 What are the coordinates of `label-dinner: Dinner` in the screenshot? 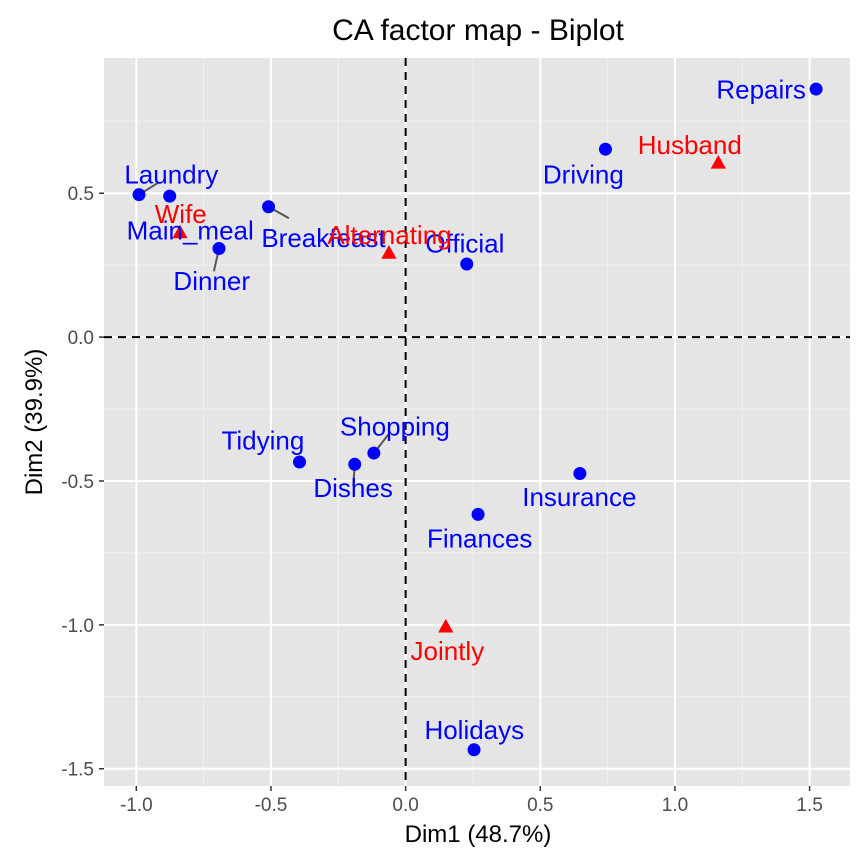 It's located at (211, 281).